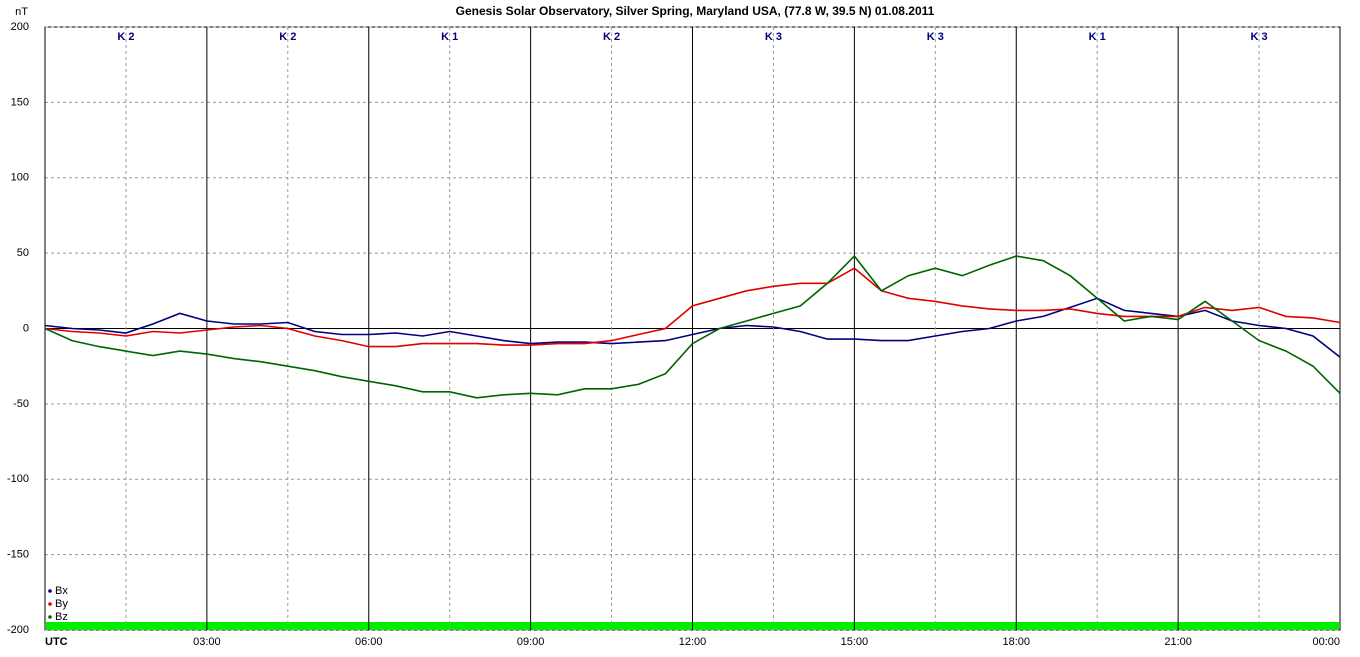 The height and width of the screenshot is (657, 1360). Describe the element at coordinates (21, 404) in the screenshot. I see `y-tick-label: -50` at that location.